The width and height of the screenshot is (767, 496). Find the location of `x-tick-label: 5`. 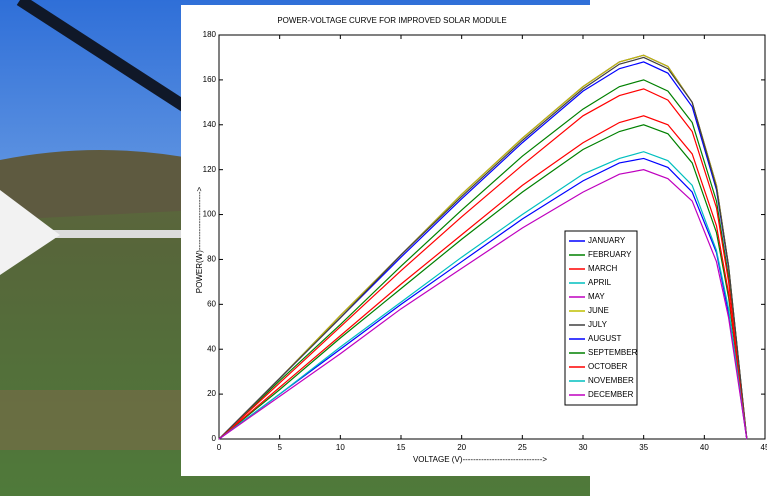

x-tick-label: 5 is located at coordinates (279, 447).